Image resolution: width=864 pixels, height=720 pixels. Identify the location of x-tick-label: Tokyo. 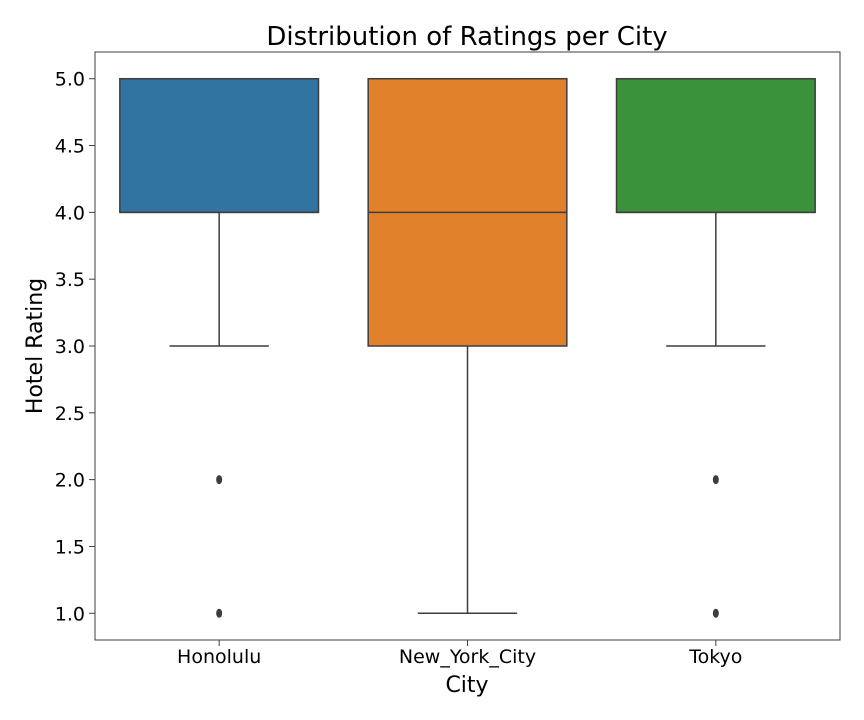
(715, 657).